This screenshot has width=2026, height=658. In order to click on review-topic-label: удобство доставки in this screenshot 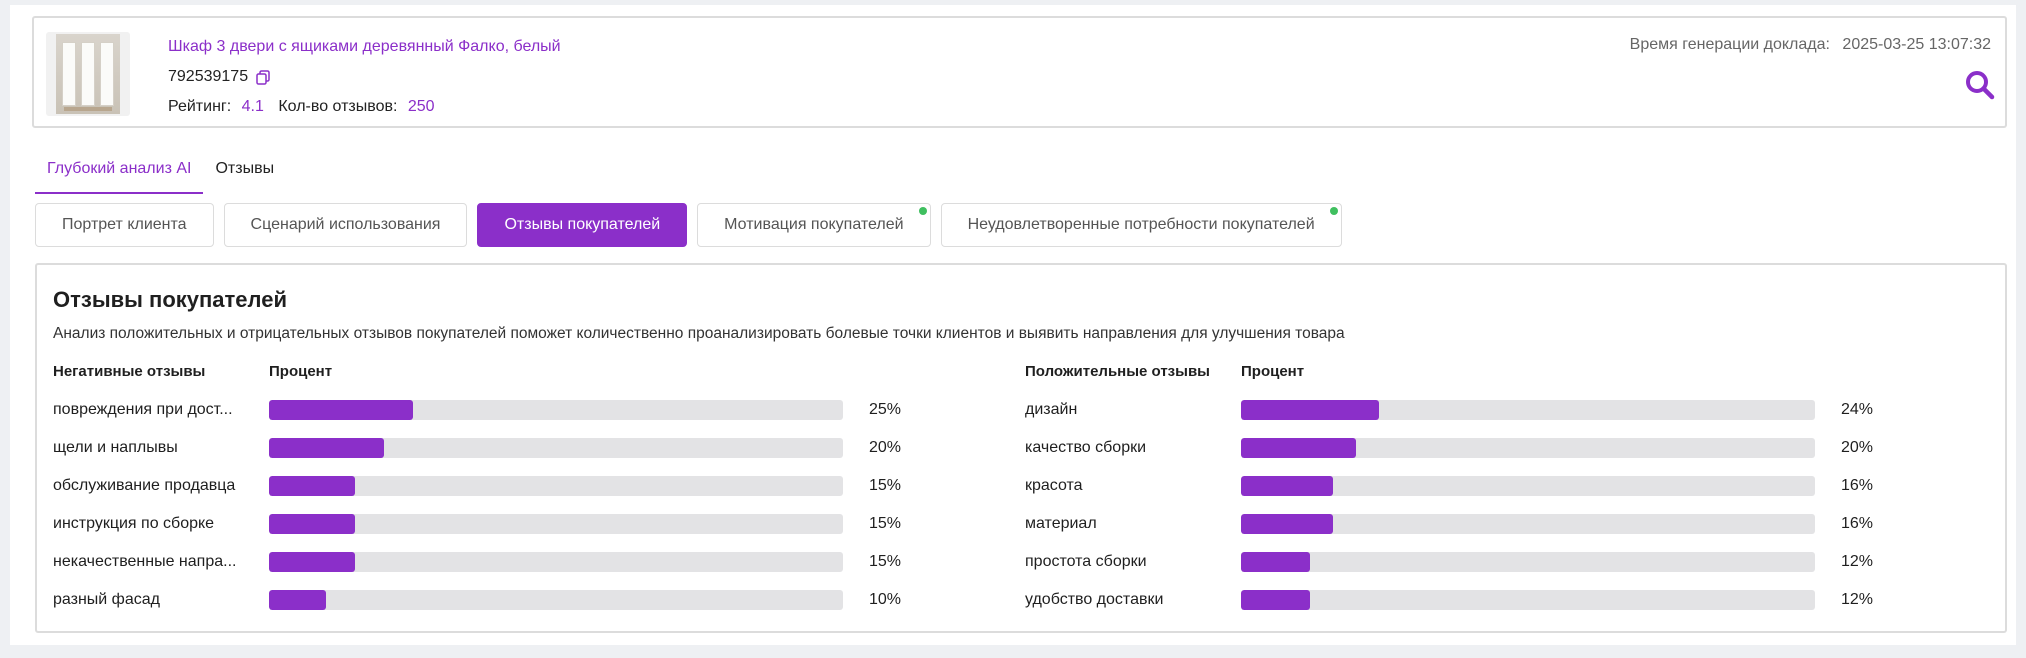, I will do `click(1094, 599)`.